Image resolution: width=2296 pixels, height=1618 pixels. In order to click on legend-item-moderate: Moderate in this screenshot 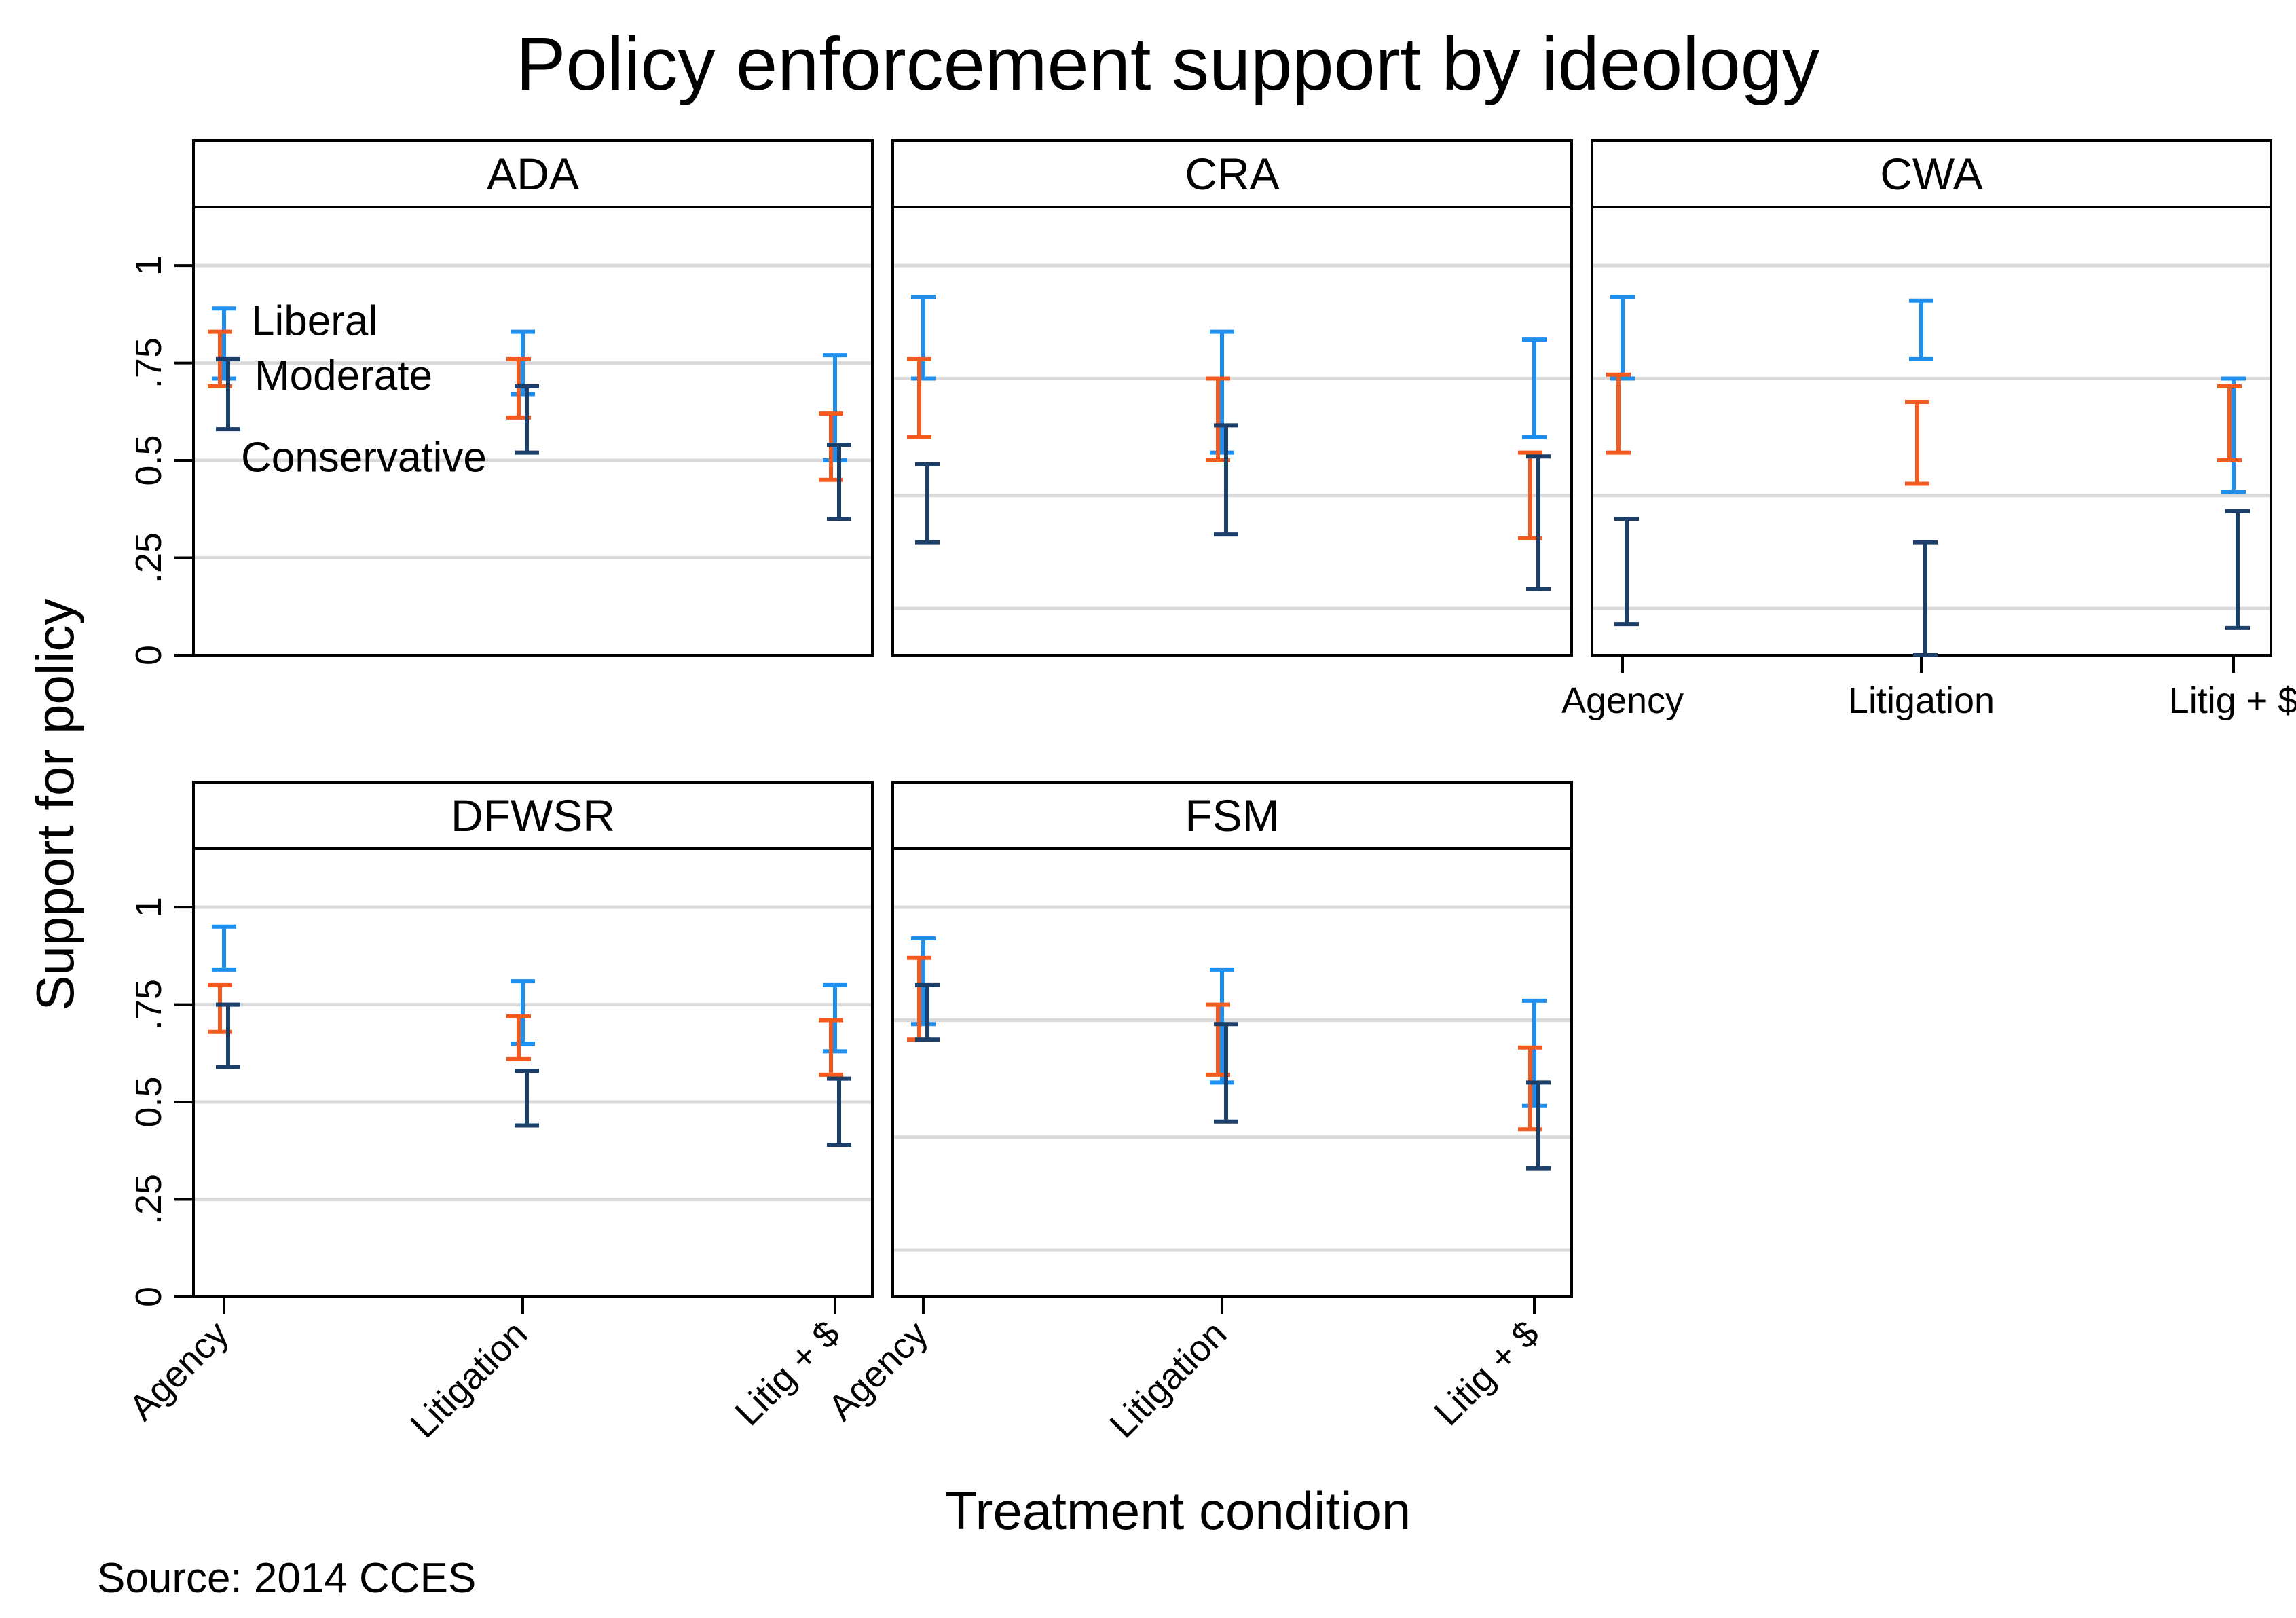, I will do `click(343, 376)`.